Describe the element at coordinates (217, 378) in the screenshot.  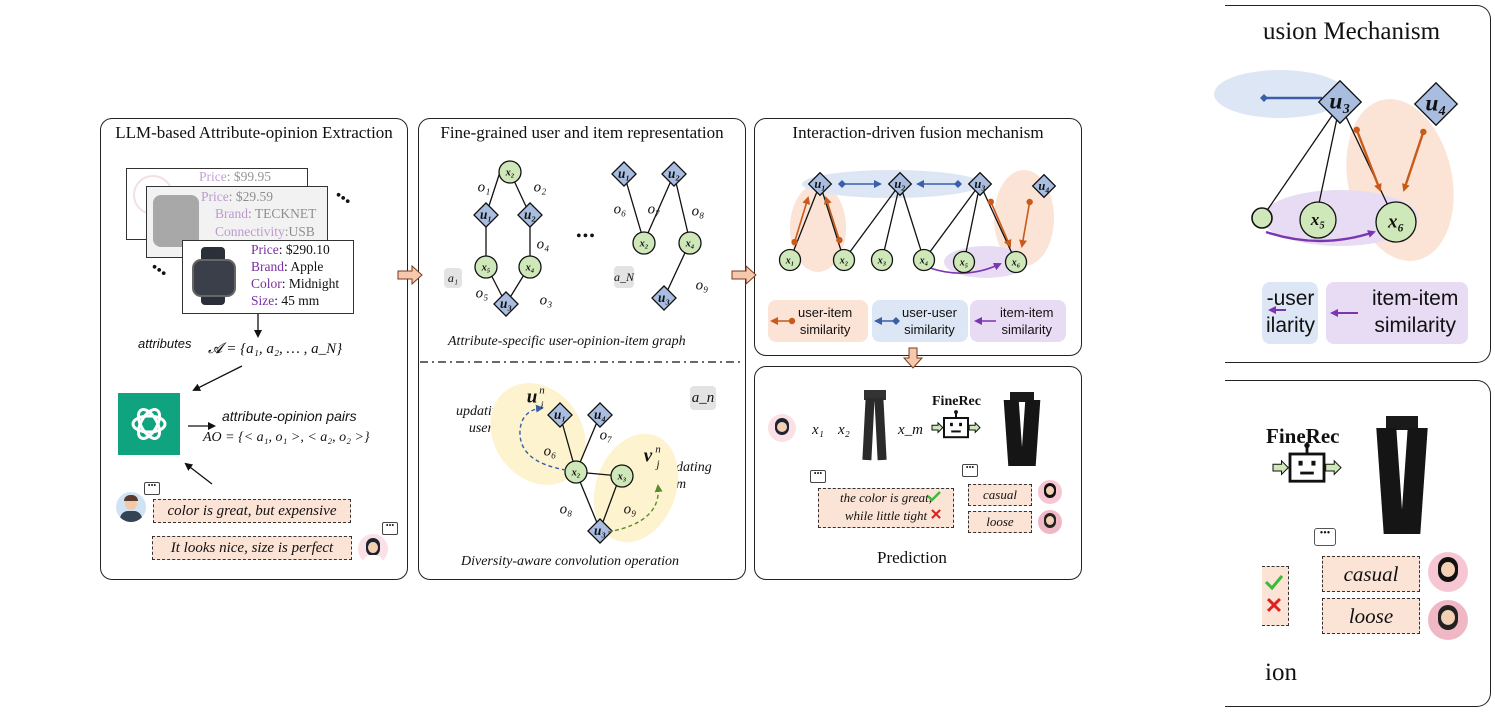
I see `arrow-attributes-to-llm` at that location.